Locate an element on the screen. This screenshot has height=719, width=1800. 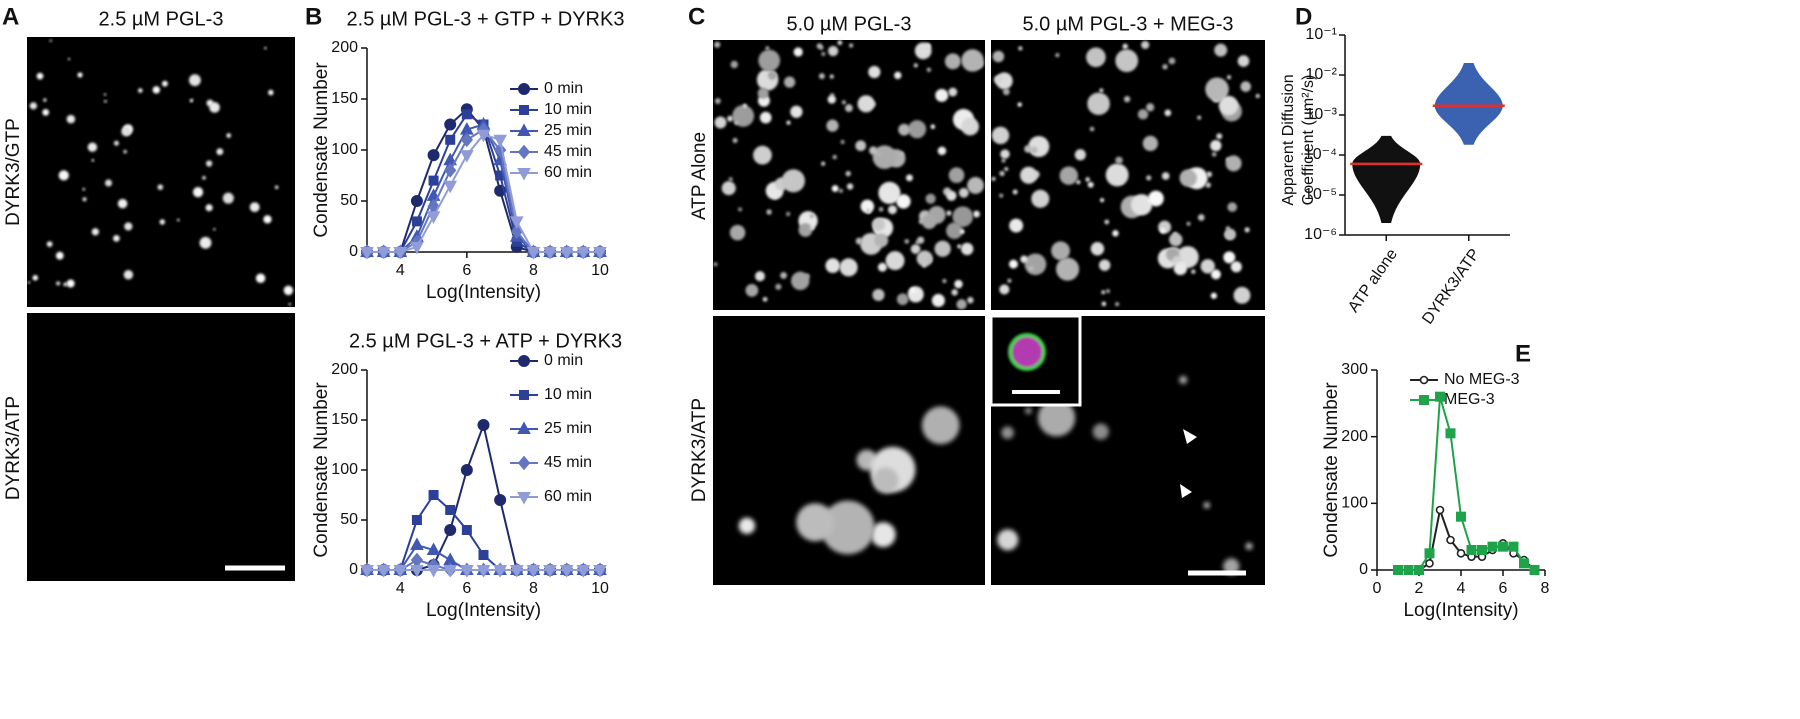
swarm-cloud is located at coordinates (1468, 103).